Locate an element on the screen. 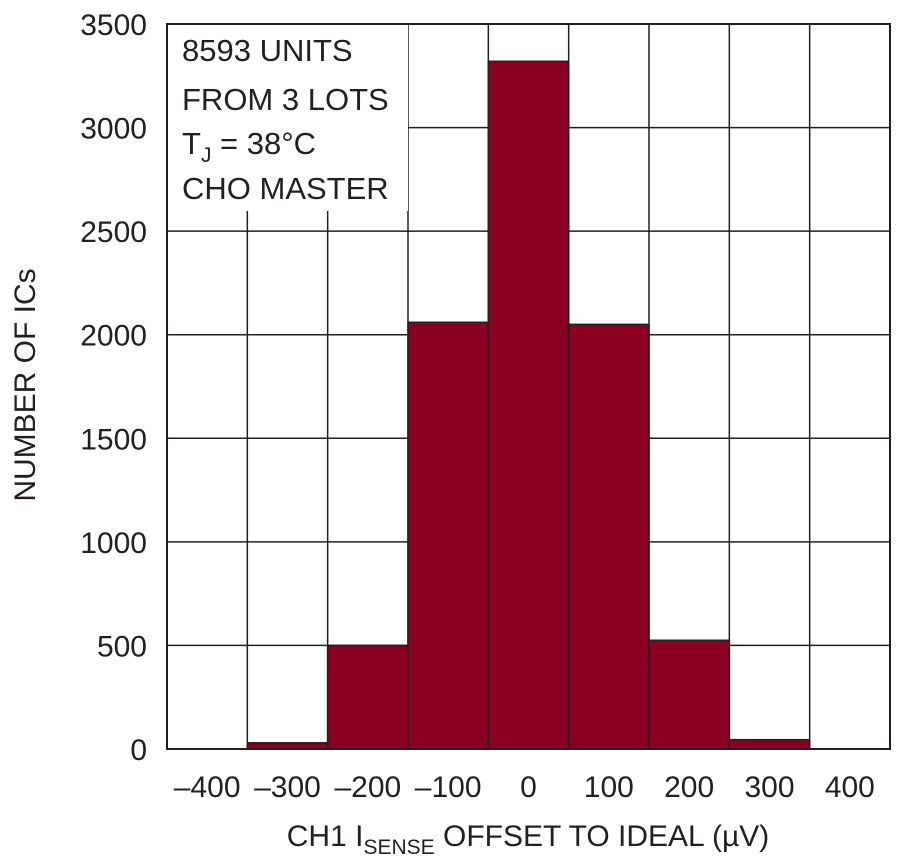 The image size is (900, 865). x-axis-title-subscript: SENSE is located at coordinates (398, 847).